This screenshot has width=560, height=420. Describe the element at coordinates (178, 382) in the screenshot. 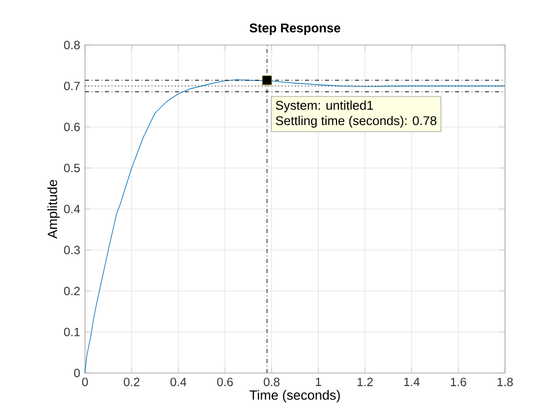

I see `x-tick-label: 0.4` at that location.